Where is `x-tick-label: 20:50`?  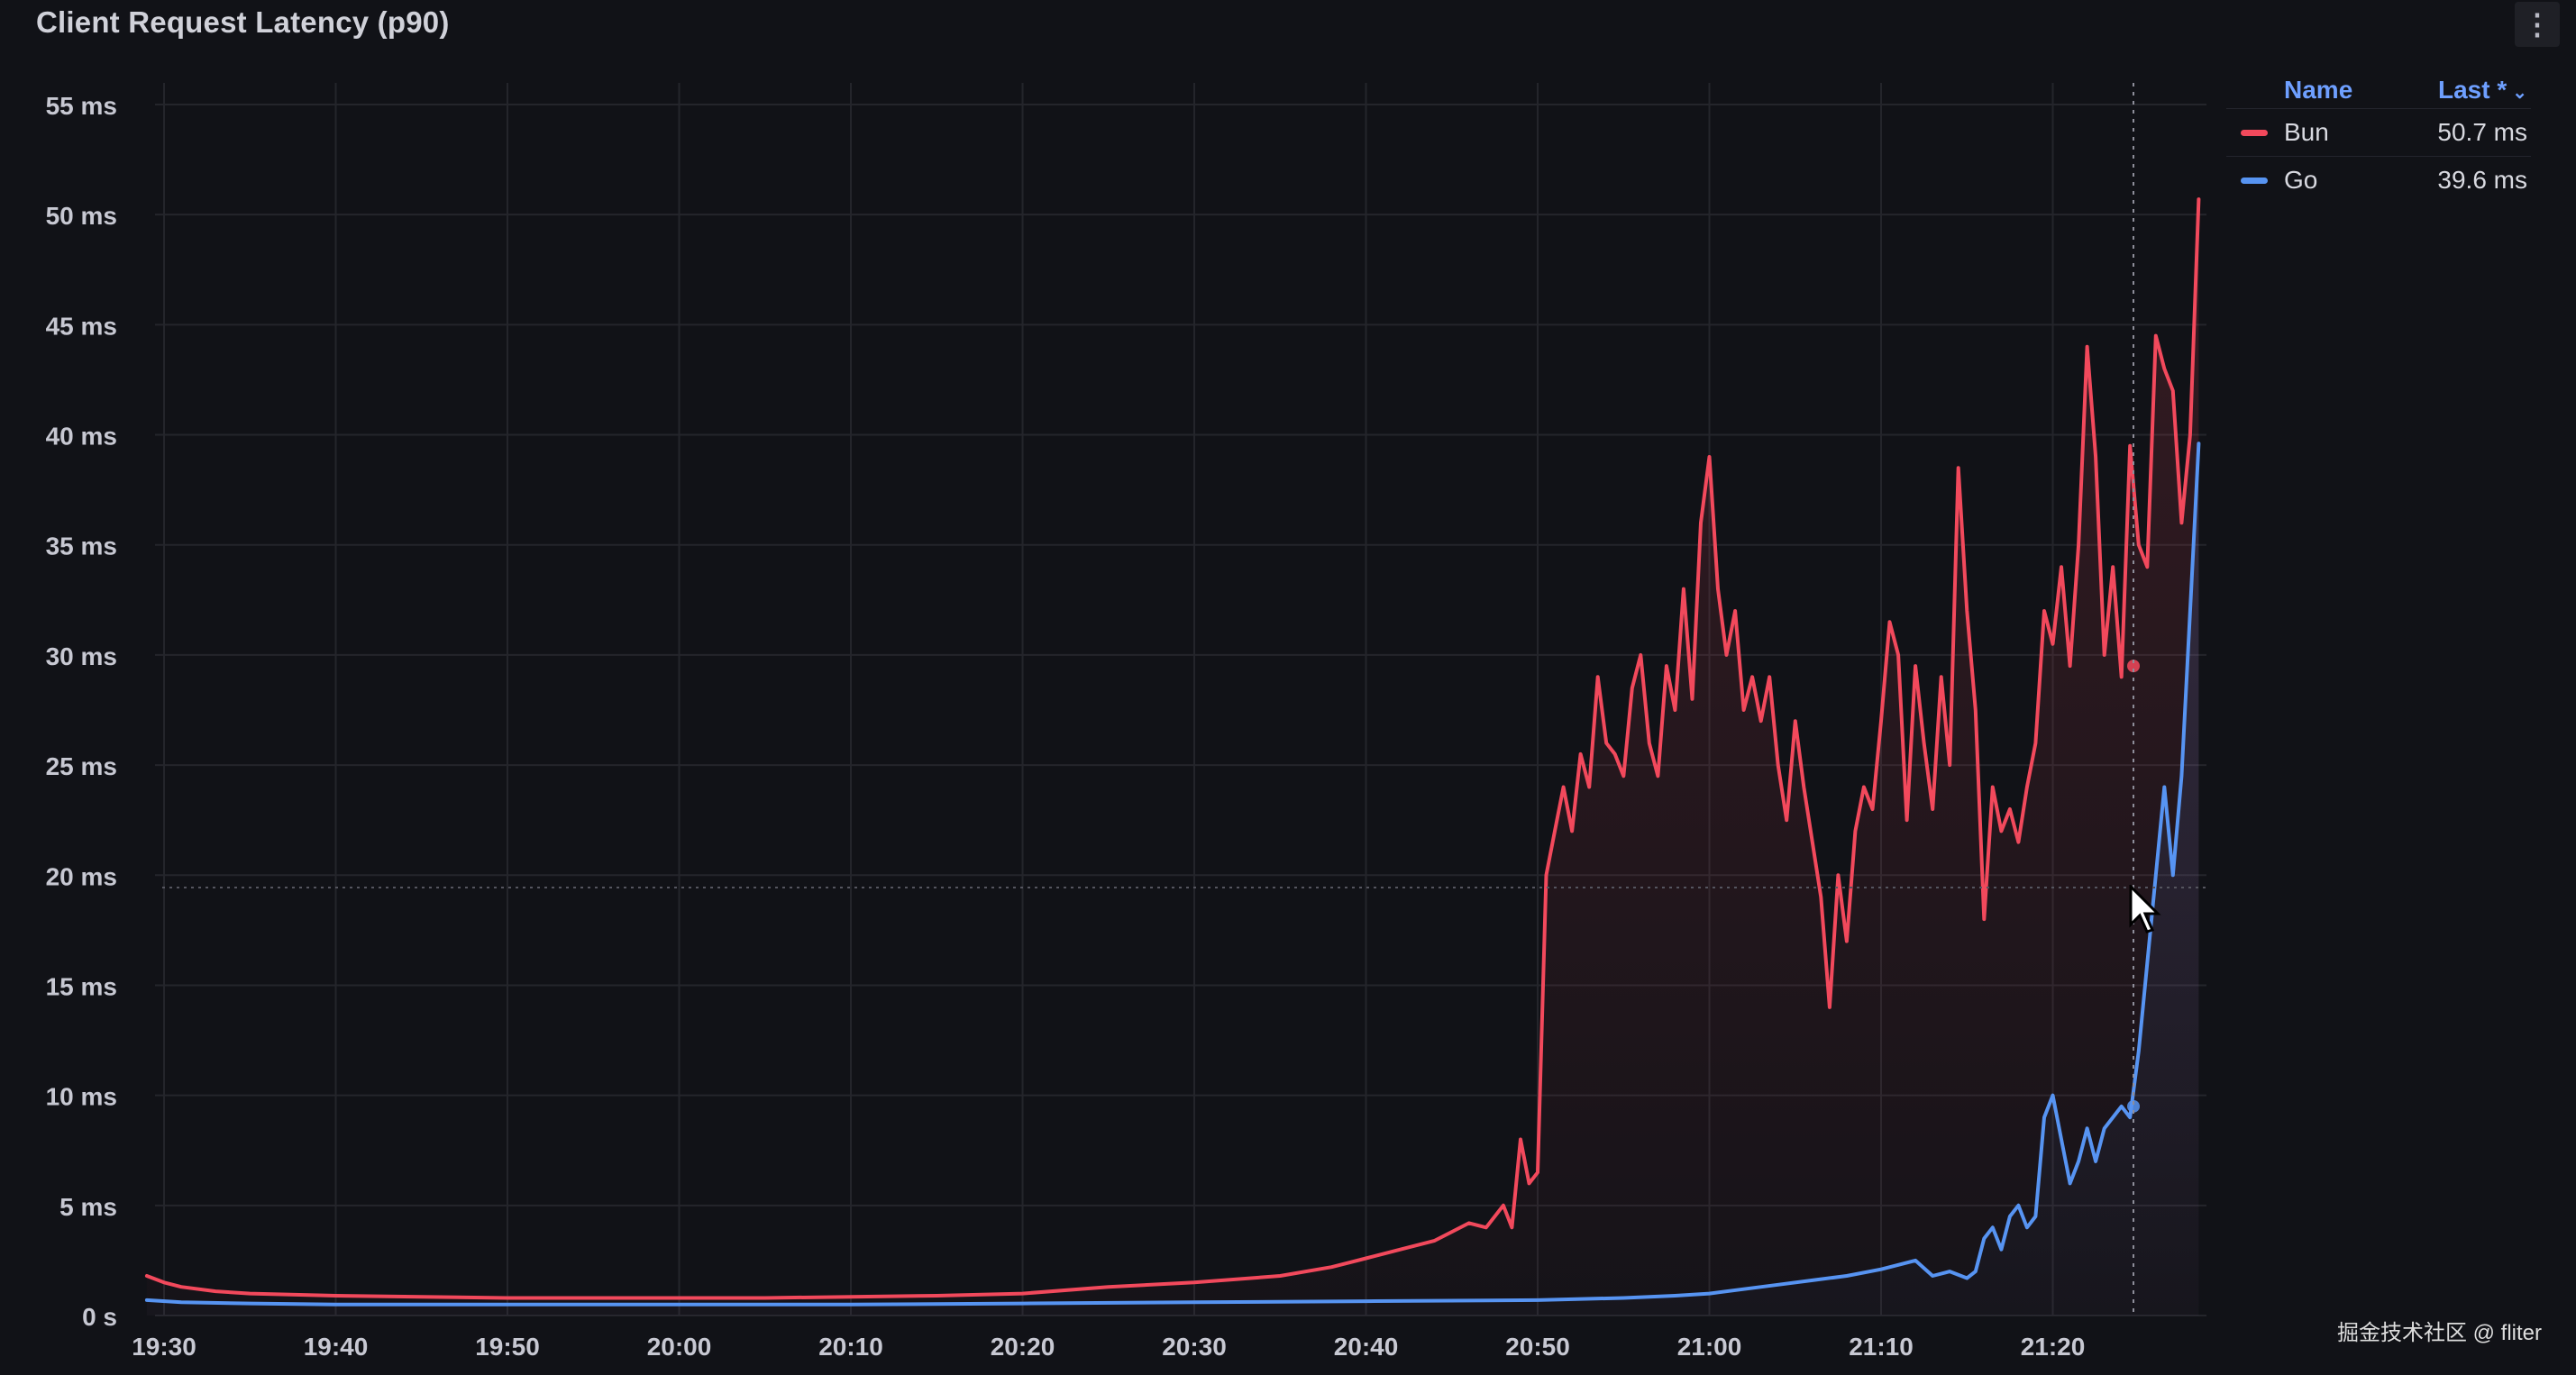 x-tick-label: 20:50 is located at coordinates (1537, 1347).